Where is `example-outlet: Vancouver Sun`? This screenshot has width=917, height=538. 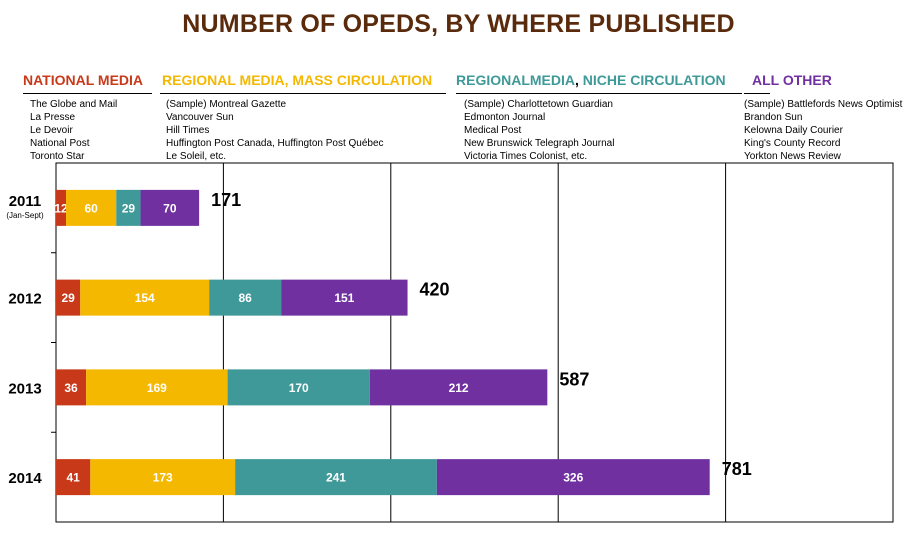
example-outlet: Vancouver Sun is located at coordinates (200, 117).